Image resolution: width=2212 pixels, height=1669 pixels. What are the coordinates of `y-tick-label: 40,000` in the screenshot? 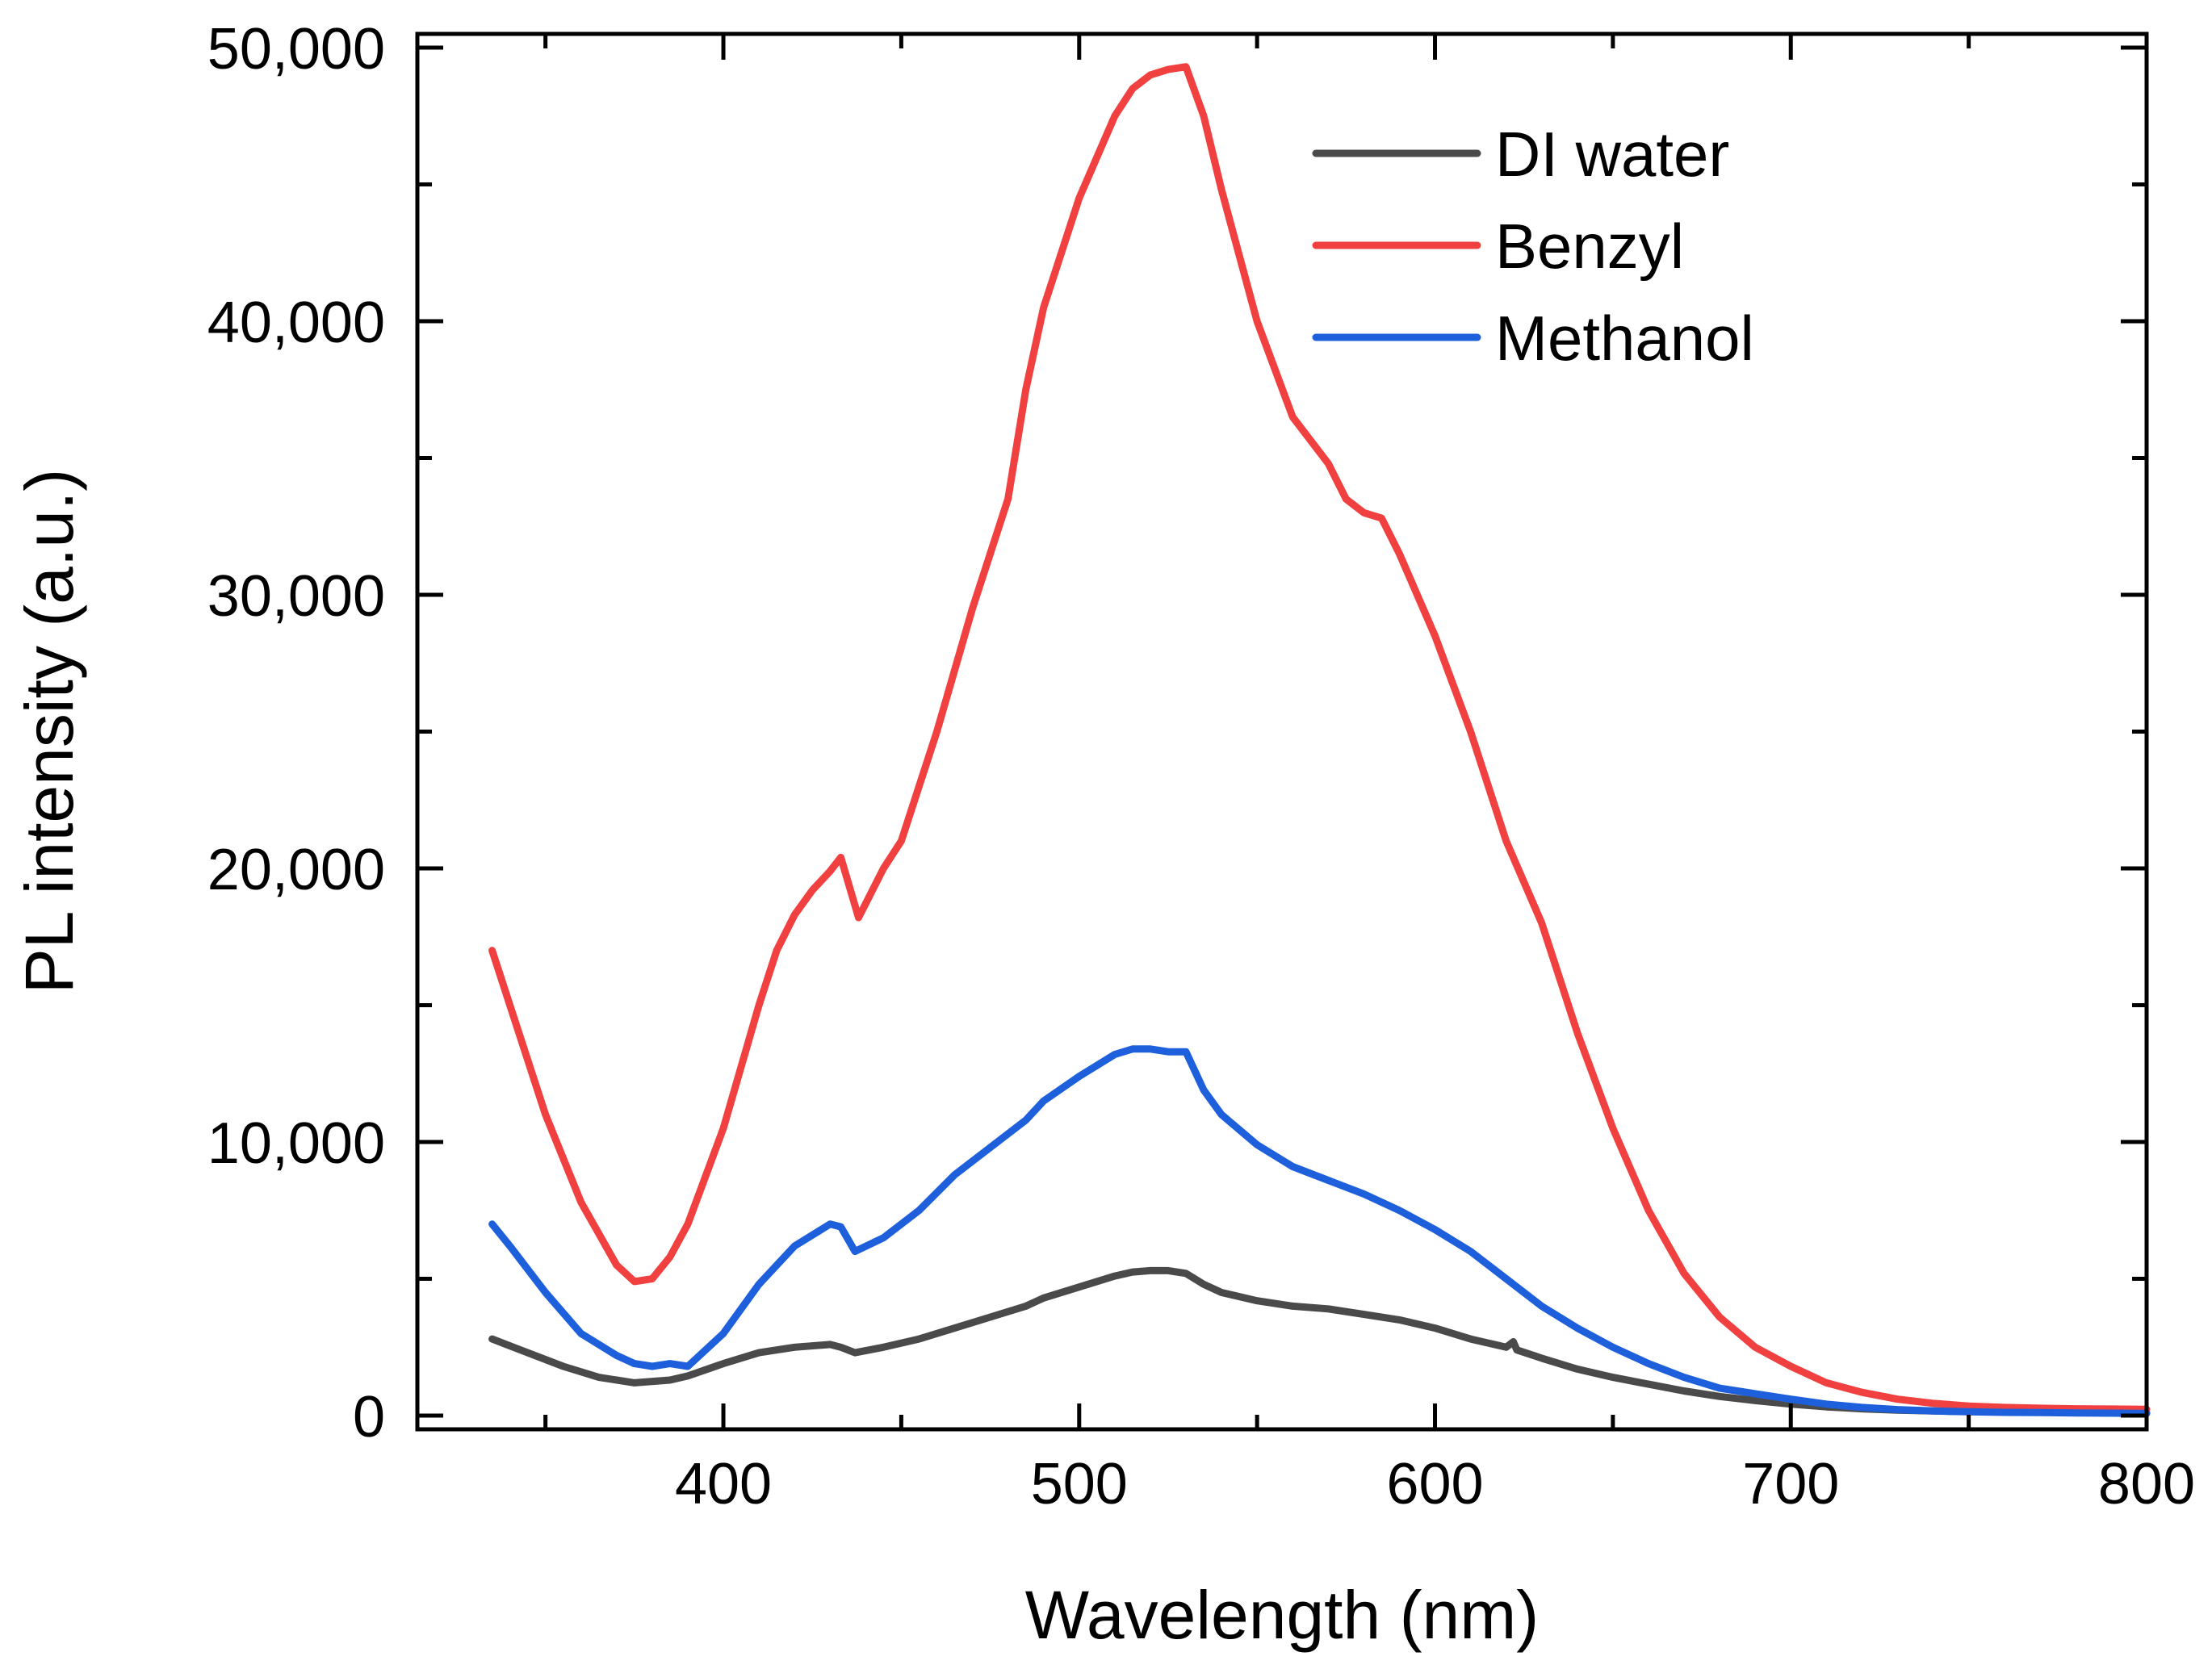 It's located at (296, 323).